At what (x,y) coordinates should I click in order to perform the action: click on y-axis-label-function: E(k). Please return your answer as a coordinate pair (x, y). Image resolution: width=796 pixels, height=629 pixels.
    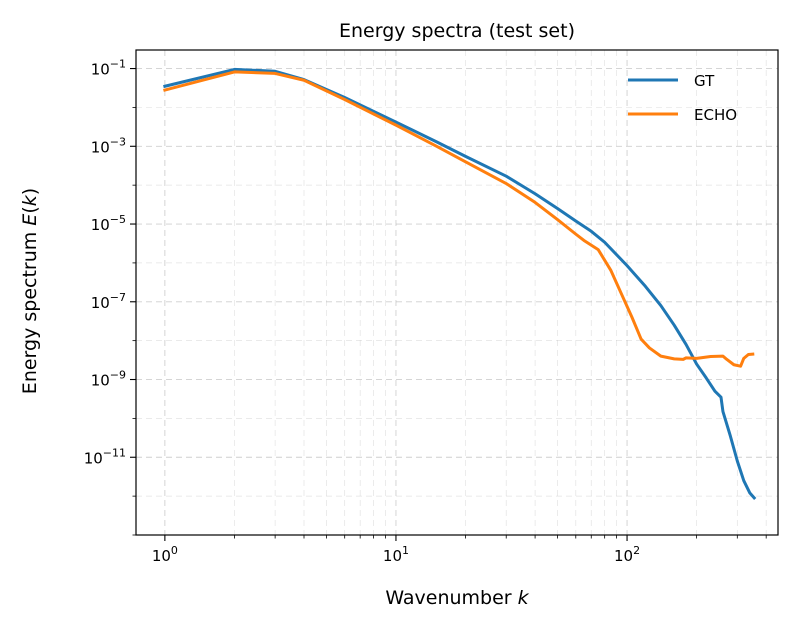
    Looking at the image, I should click on (30, 207).